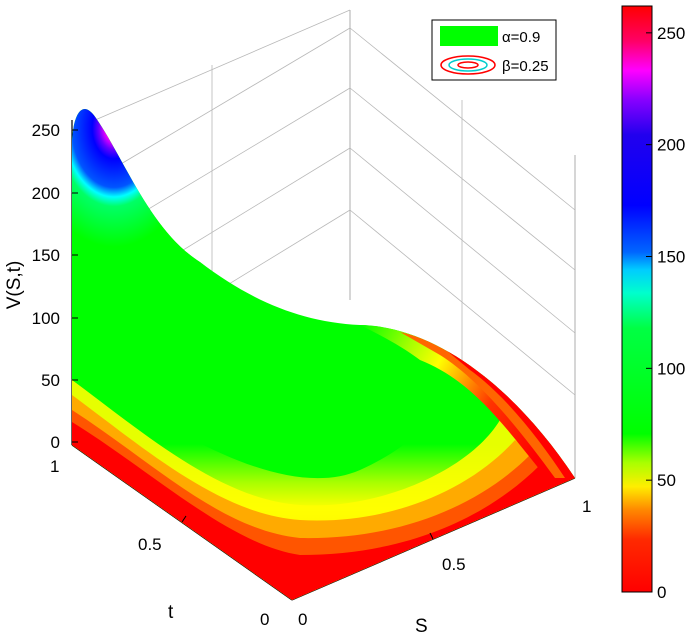  I want to click on legend-beta-label: β=0.25, so click(525, 66).